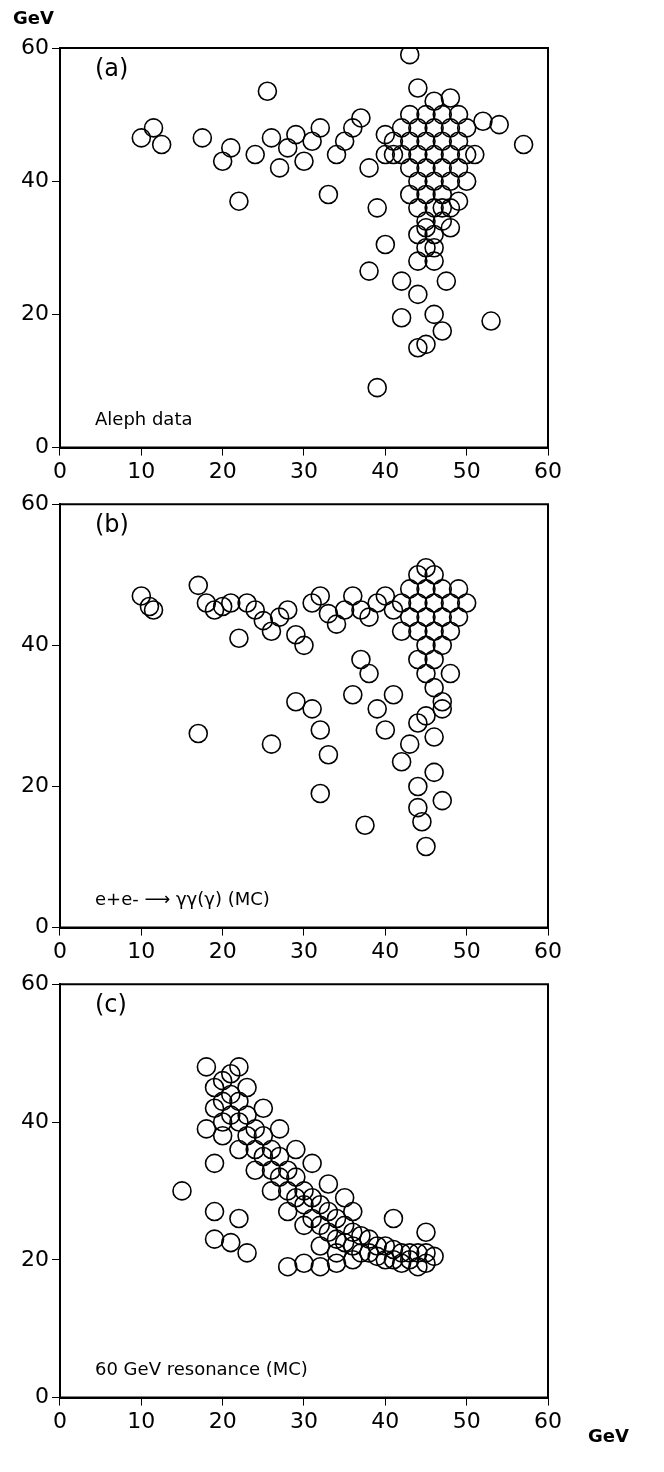  I want to click on annotation: (a), so click(111, 68).